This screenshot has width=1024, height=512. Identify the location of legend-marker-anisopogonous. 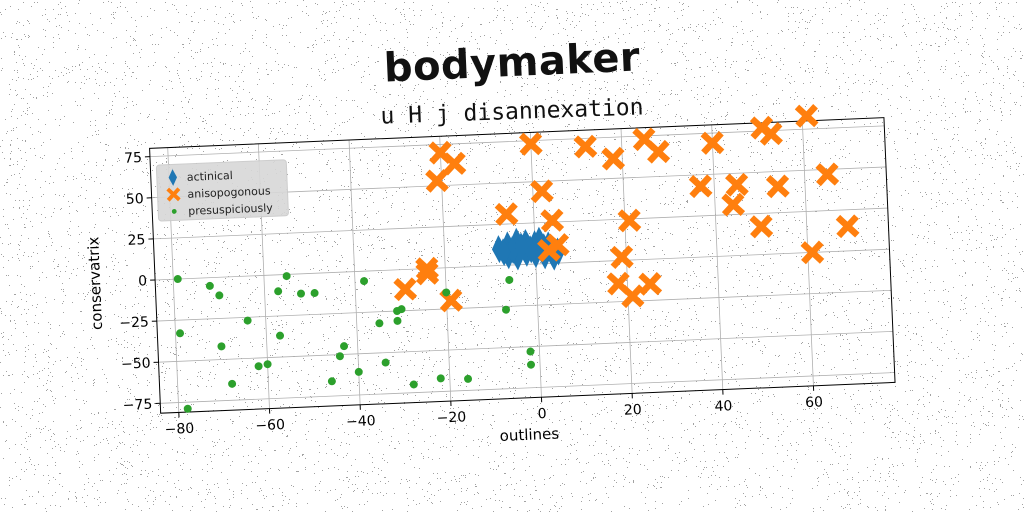
(173, 194).